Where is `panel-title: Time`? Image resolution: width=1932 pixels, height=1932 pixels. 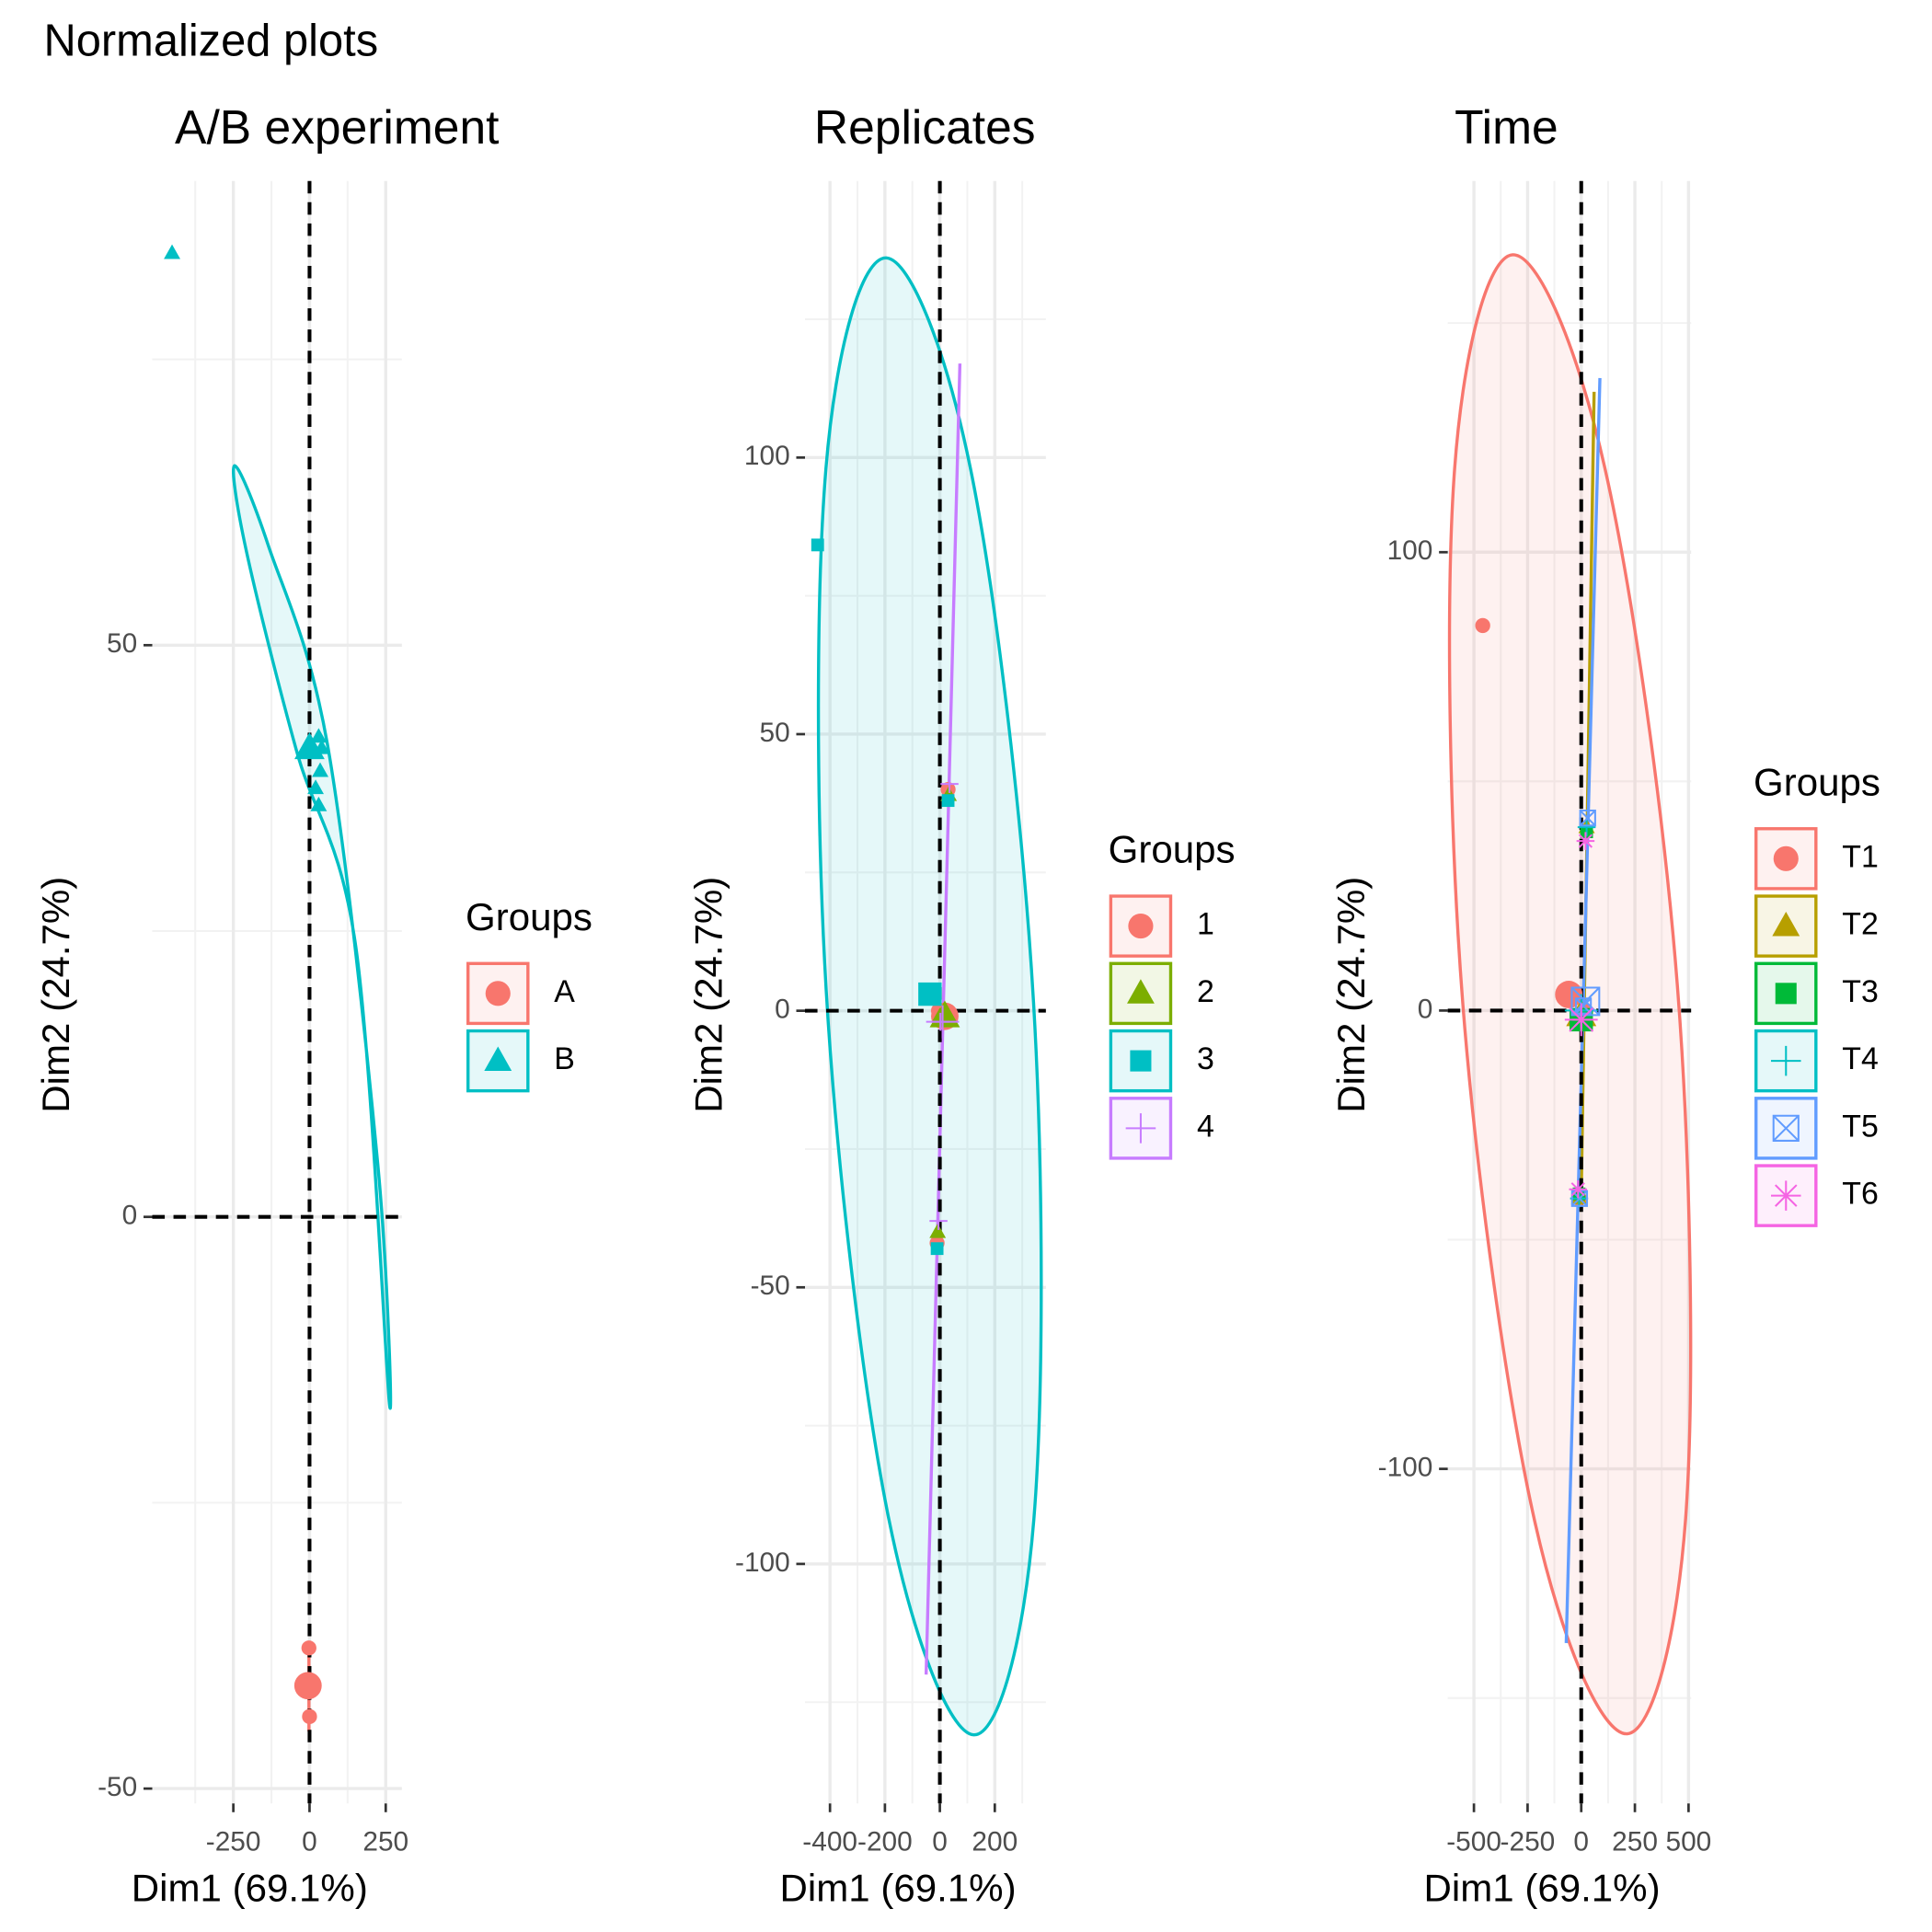
panel-title: Time is located at coordinates (1506, 127).